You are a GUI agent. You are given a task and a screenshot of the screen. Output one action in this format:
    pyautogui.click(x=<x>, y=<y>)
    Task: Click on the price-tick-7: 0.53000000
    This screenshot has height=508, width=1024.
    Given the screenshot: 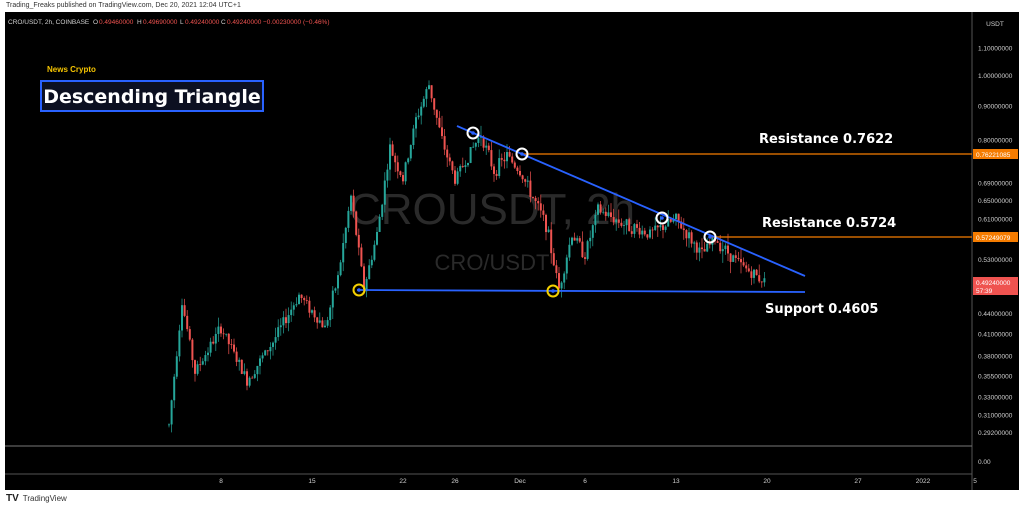 What is the action you would take?
    pyautogui.click(x=995, y=260)
    